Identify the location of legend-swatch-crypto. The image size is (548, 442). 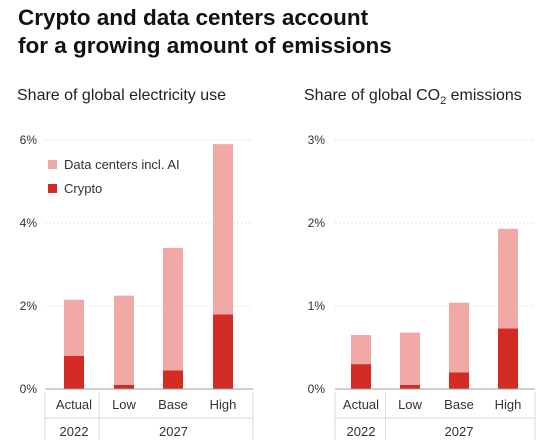
(52, 188).